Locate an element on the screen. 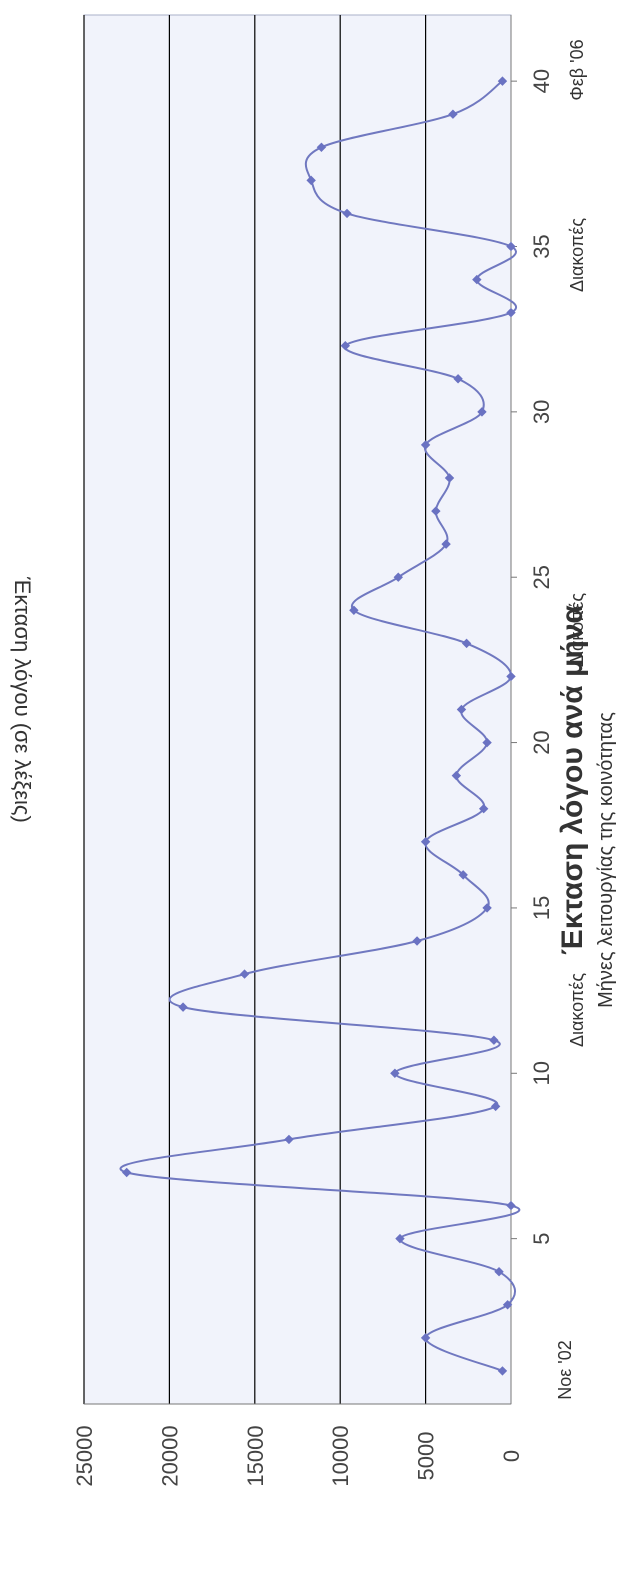  x-tick-label: 25 is located at coordinates (541, 577).